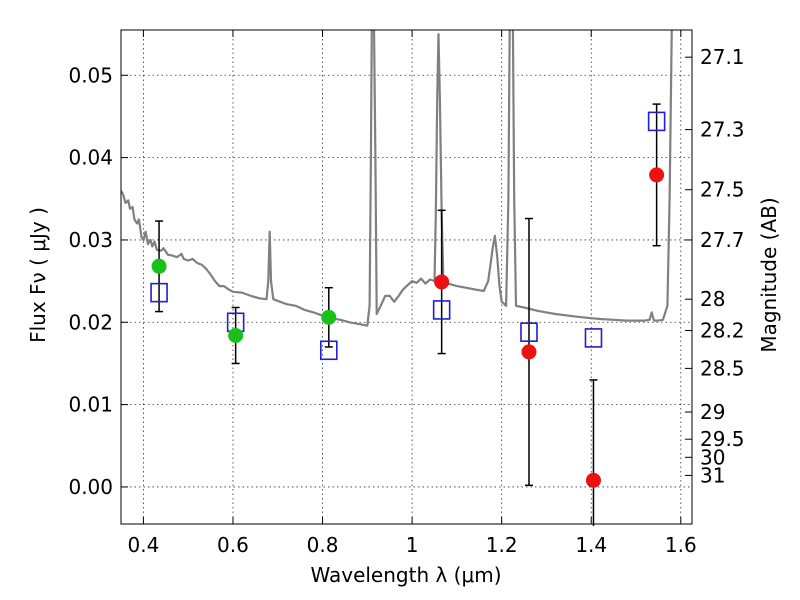  Describe the element at coordinates (712, 412) in the screenshot. I see `right-tick-label: 29` at that location.